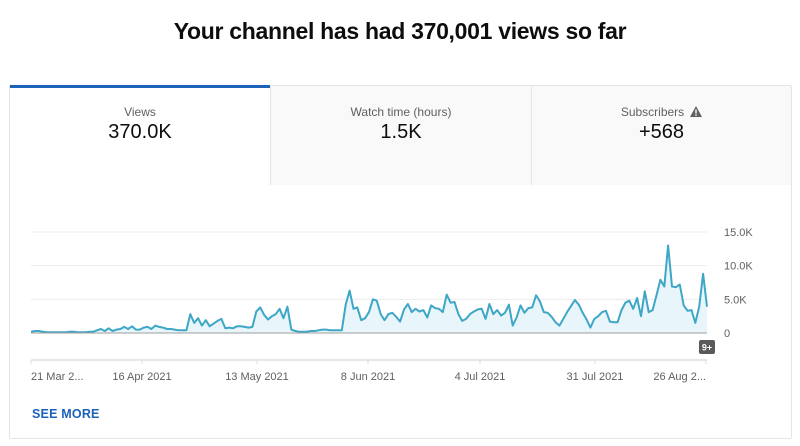  I want to click on tab-views-value: 370.0K, so click(140, 132).